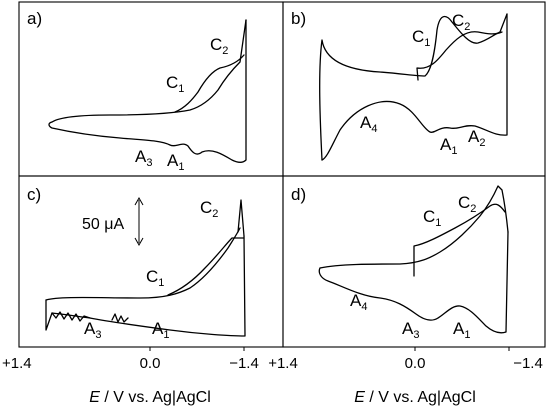 The image size is (550, 417). Describe the element at coordinates (432, 218) in the screenshot. I see `peak-label-d-c1: C1` at that location.